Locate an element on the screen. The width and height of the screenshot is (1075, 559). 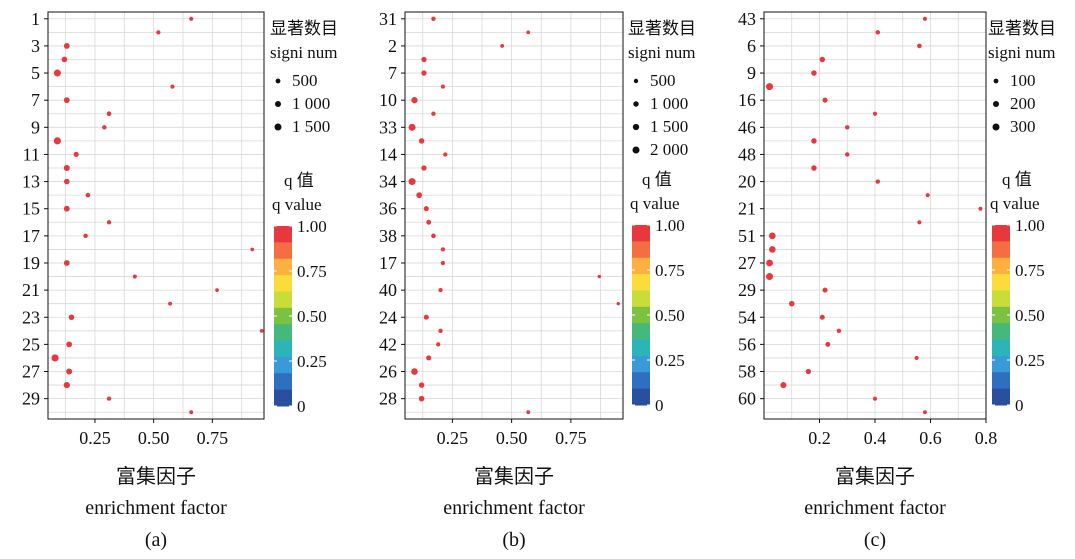
y-tick-label: 20 is located at coordinates (747, 182).